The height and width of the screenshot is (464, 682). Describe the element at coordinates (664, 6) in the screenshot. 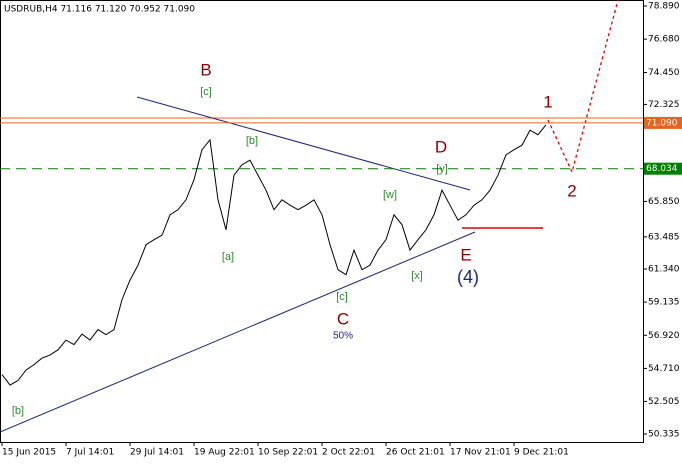

I see `y-tick-label: 78.890` at that location.